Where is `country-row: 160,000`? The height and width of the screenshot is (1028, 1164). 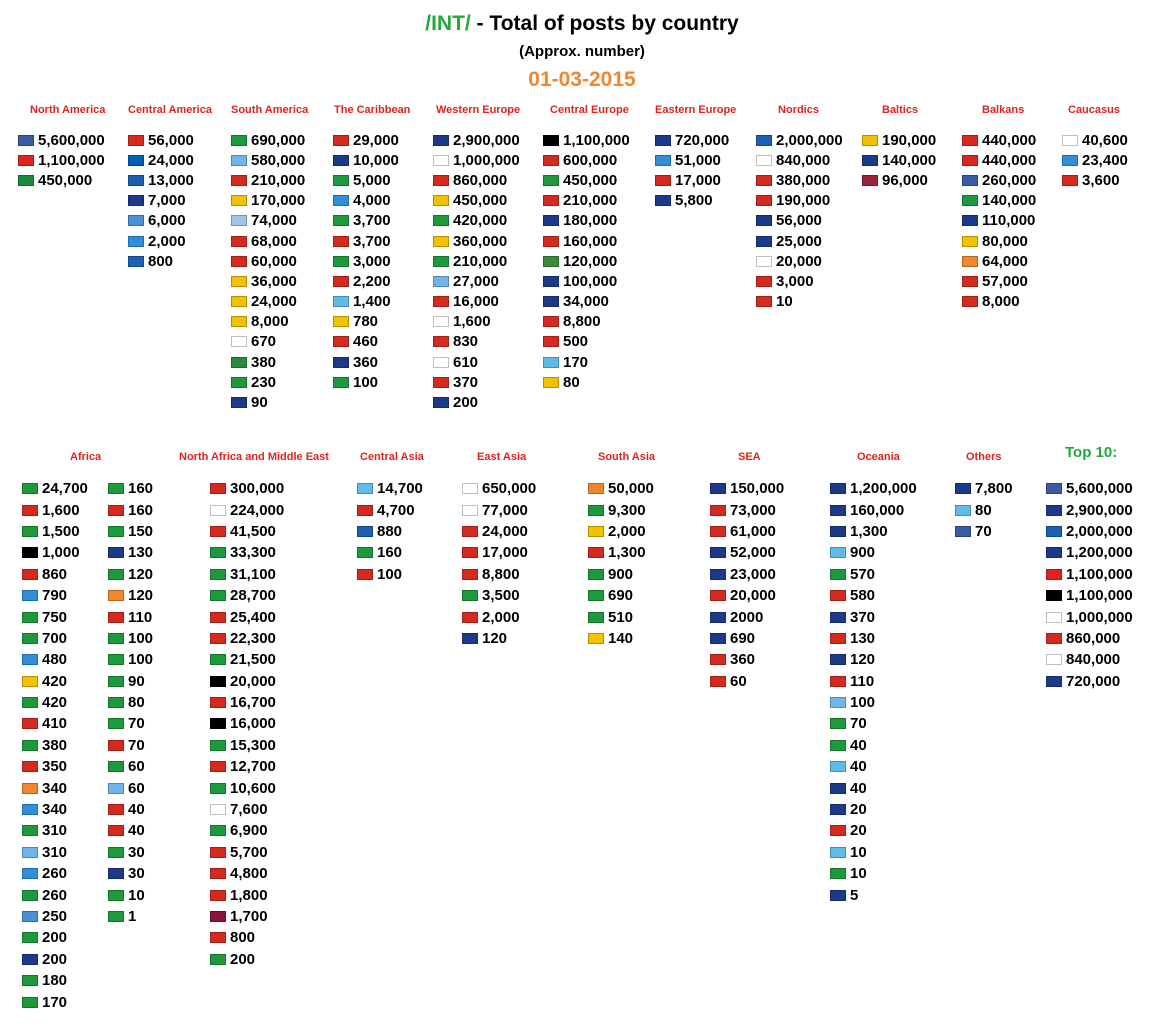 country-row: 160,000 is located at coordinates (586, 241).